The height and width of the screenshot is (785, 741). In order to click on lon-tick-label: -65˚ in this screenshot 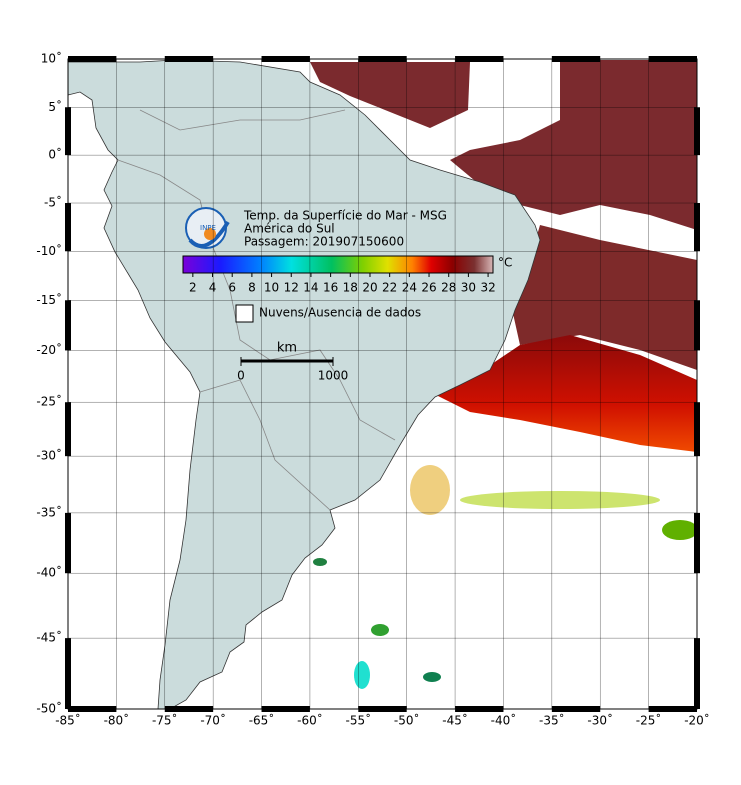, I will do `click(262, 720)`.